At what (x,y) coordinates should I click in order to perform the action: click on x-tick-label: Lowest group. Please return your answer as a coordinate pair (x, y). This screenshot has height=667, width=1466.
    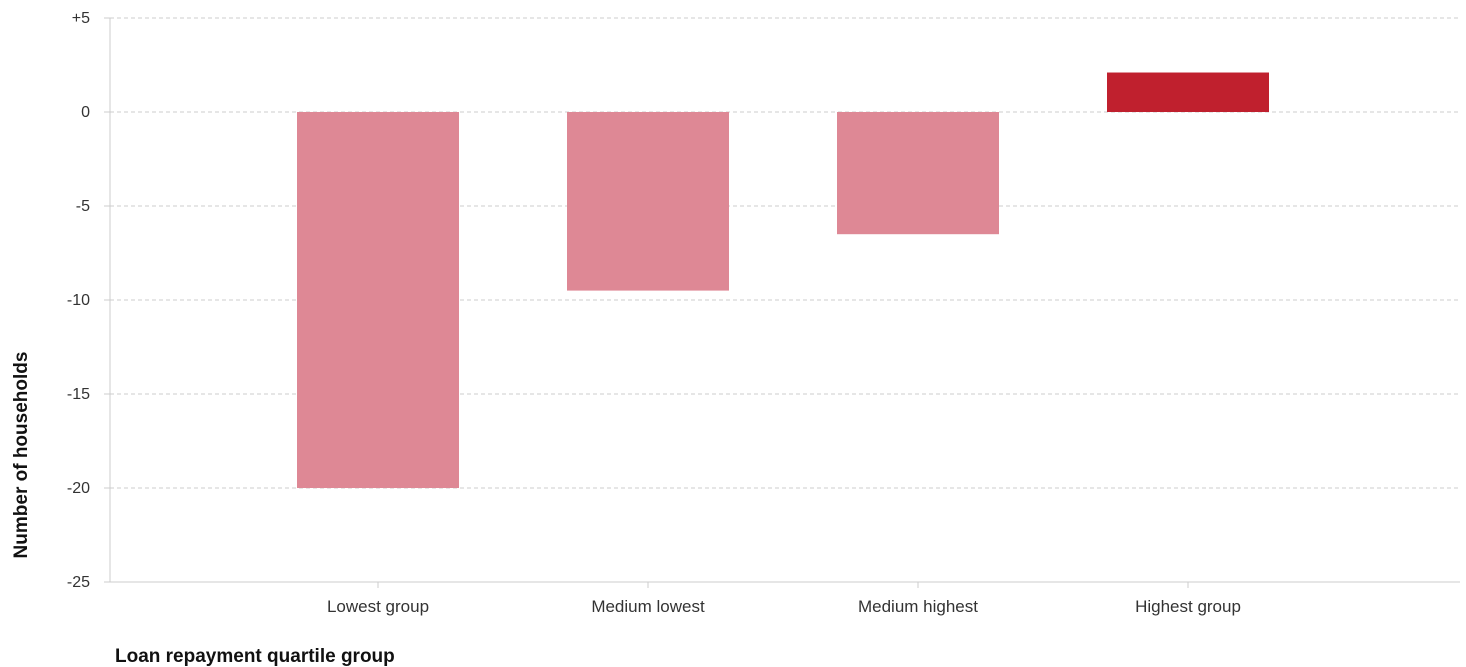
    Looking at the image, I should click on (378, 606).